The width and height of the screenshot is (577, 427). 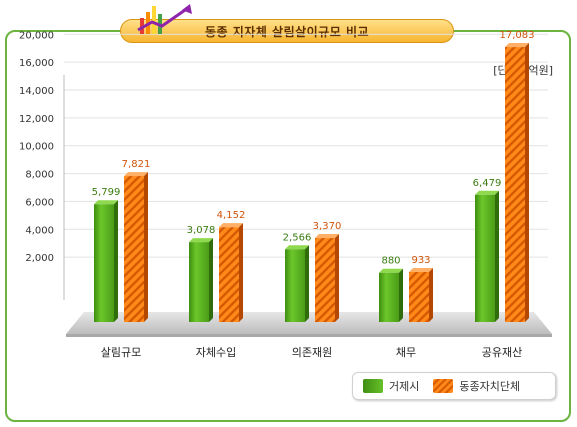 I want to click on x-tick-label: 채무, so click(x=406, y=352).